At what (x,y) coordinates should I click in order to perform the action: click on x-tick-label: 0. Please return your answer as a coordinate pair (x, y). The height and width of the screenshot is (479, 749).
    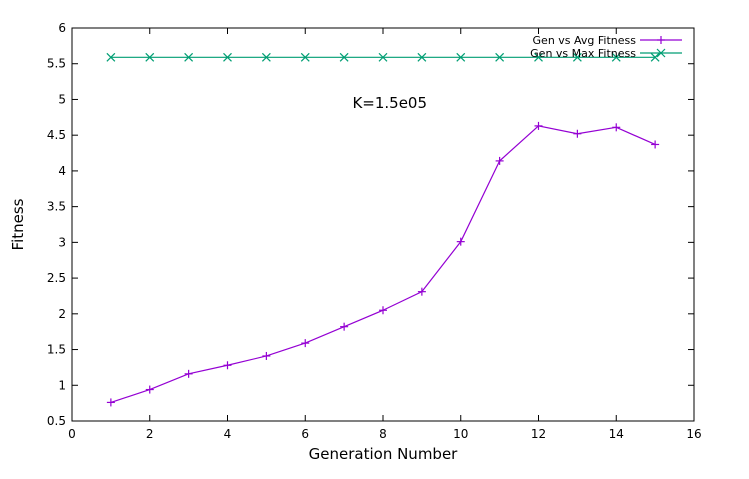
    Looking at the image, I should click on (72, 434).